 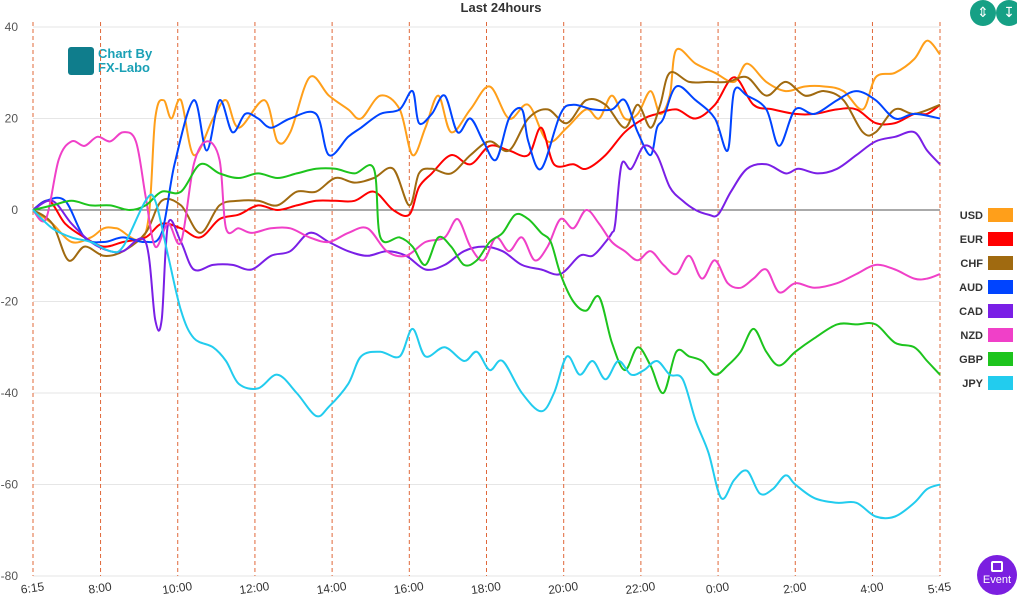 What do you see at coordinates (10, 393) in the screenshot?
I see `y-tick-label: -40` at bounding box center [10, 393].